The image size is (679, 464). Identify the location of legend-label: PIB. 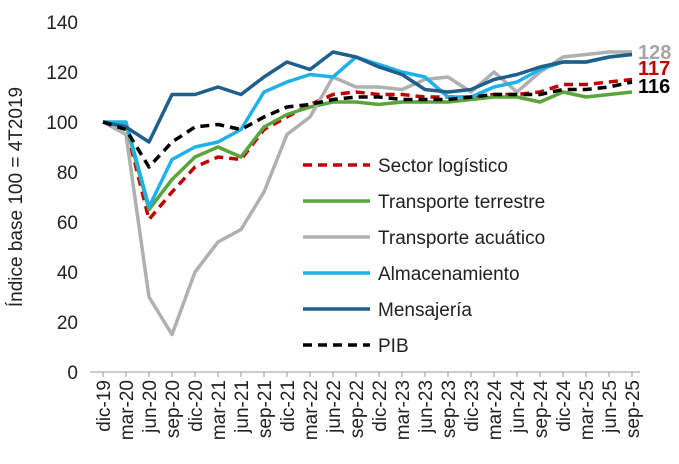
(393, 346).